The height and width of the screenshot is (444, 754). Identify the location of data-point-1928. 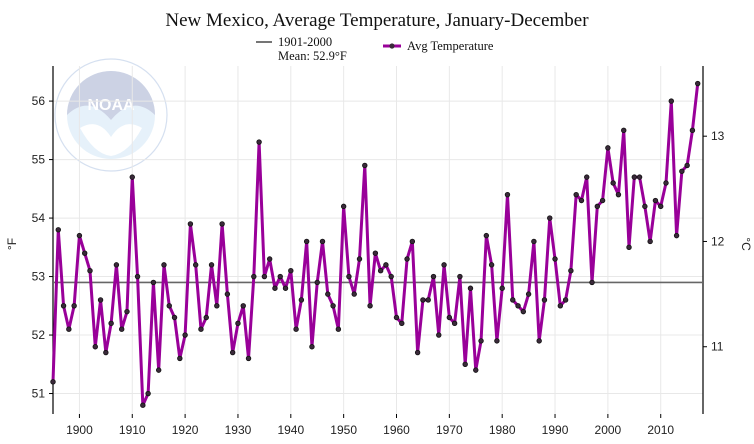
(227, 294).